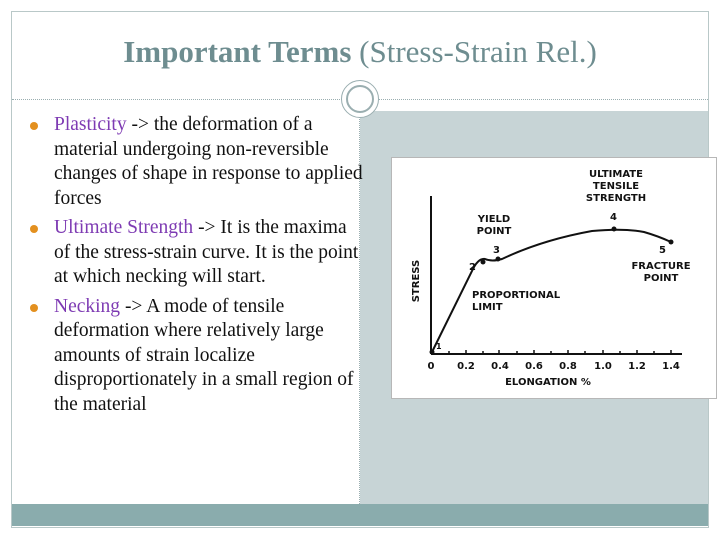  I want to click on point-label-4: 4, so click(613, 217).